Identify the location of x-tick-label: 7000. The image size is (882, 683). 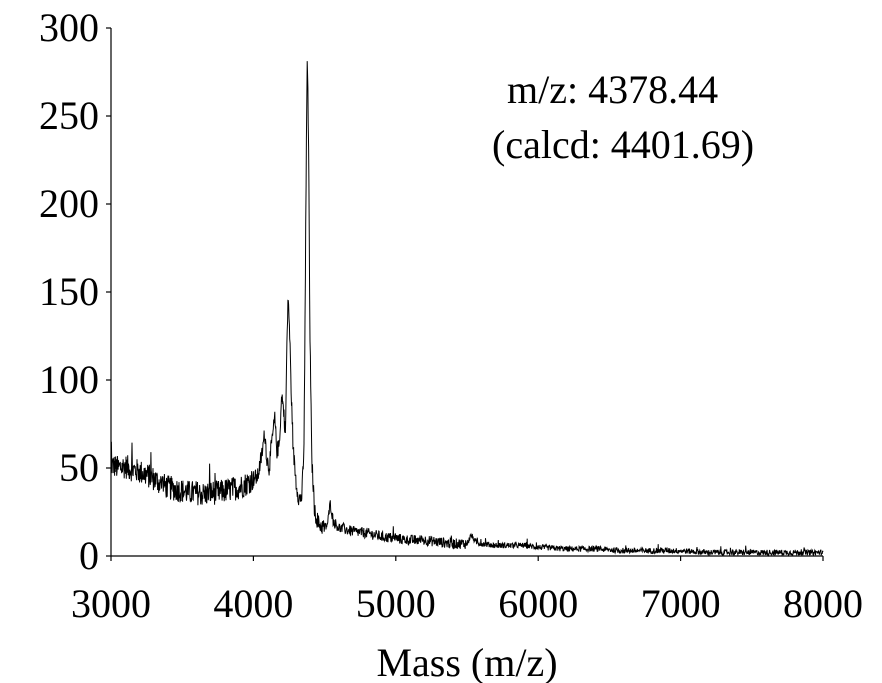
(681, 603).